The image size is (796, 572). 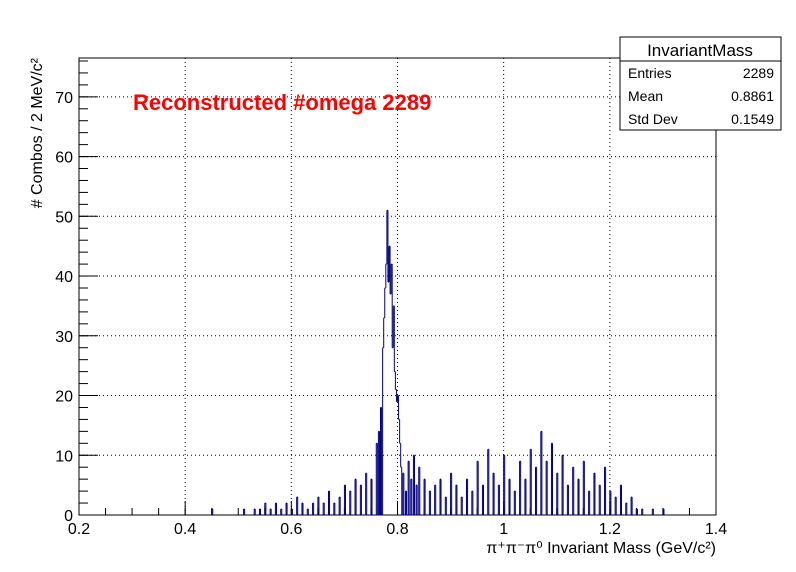 I want to click on y-tick-label: 10, so click(x=64, y=456).